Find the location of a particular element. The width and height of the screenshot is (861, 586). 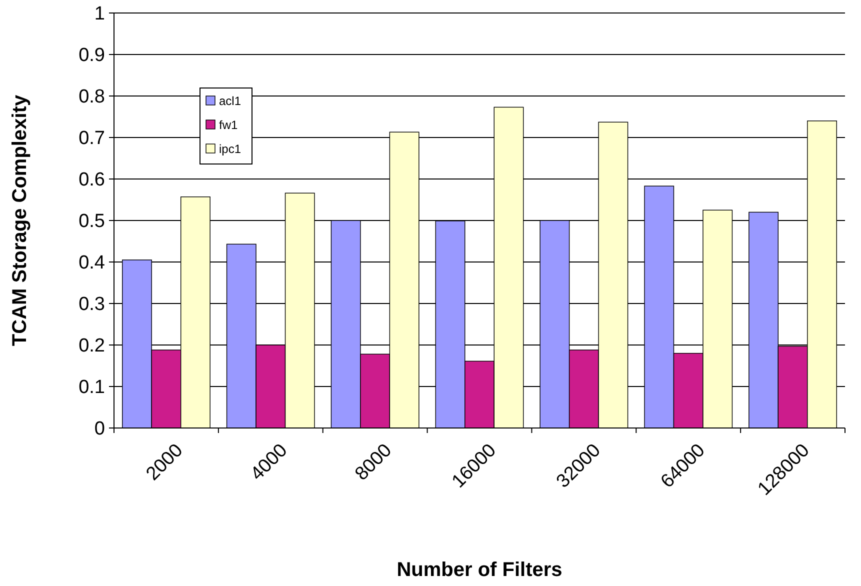

y-tick-label: 0.7 is located at coordinates (91, 139).